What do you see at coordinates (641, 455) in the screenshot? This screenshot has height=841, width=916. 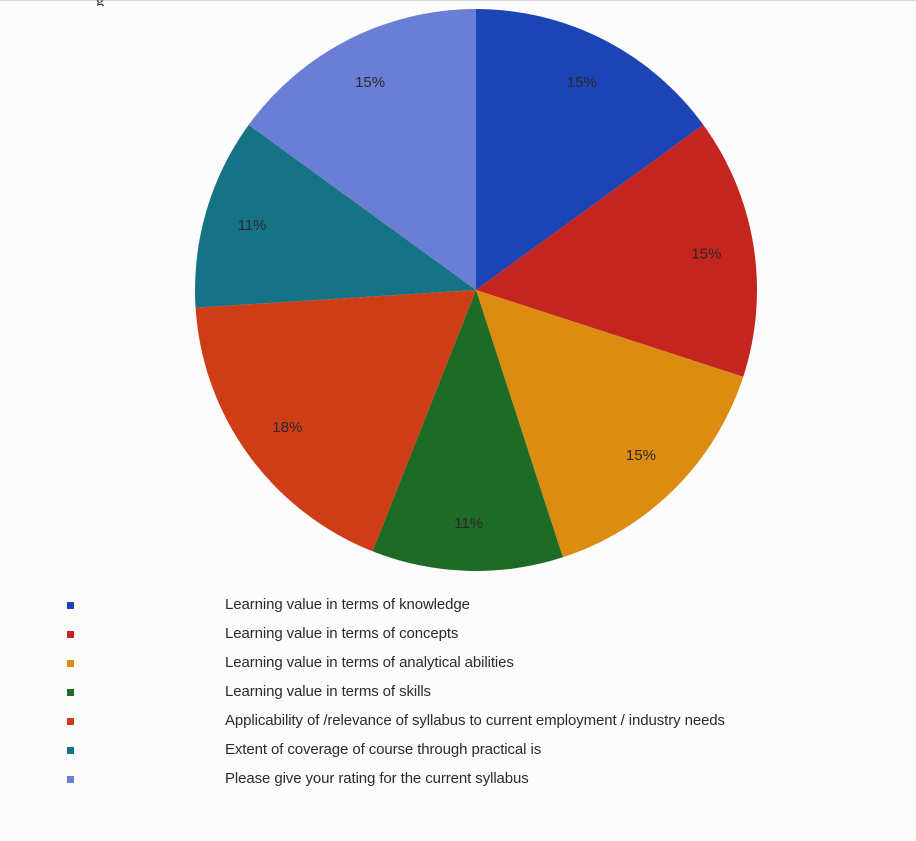 I see `slice-data-label-3: 15%` at bounding box center [641, 455].